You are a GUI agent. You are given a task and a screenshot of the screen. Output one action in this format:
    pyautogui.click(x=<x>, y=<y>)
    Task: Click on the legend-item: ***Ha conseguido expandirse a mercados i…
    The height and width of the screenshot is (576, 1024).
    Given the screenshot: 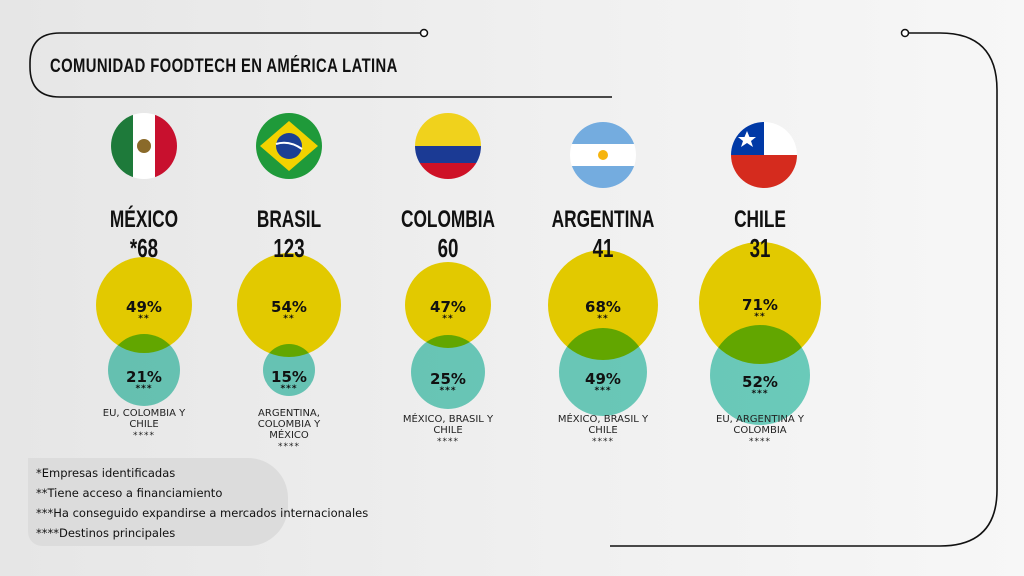 What is the action you would take?
    pyautogui.click(x=202, y=513)
    